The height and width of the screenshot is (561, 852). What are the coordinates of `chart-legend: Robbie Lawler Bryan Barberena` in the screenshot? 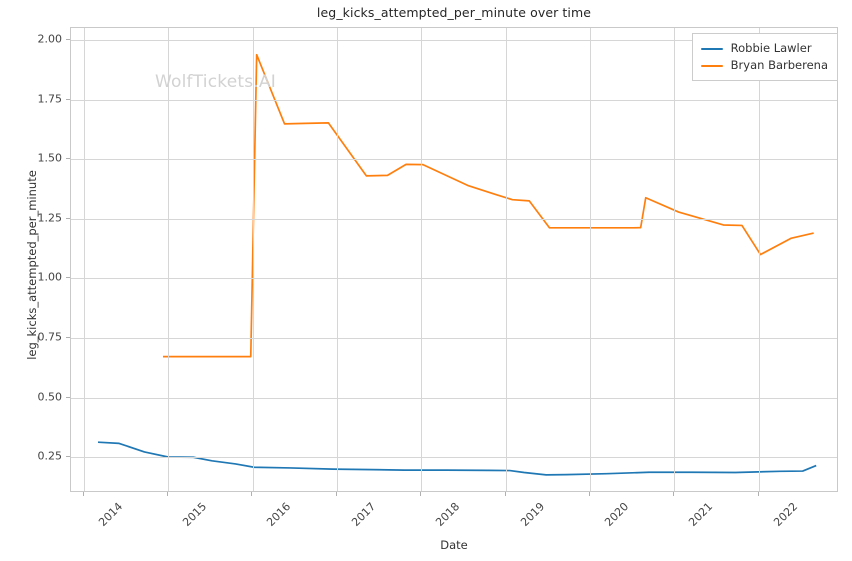 It's located at (764, 57).